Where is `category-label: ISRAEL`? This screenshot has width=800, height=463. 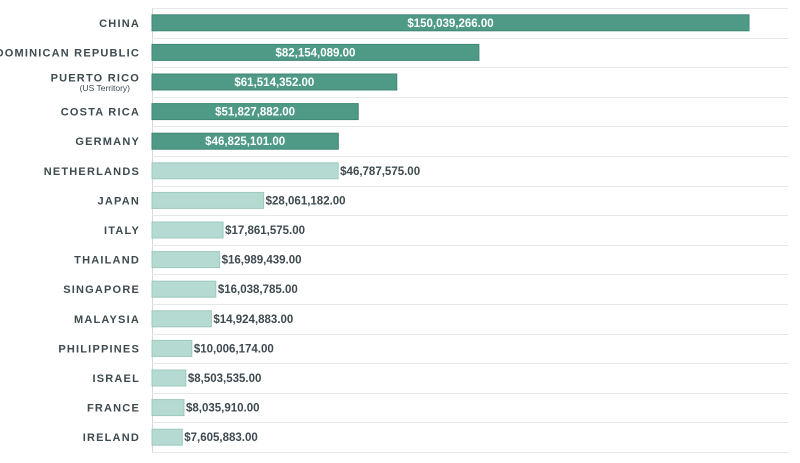
category-label: ISRAEL is located at coordinates (116, 379).